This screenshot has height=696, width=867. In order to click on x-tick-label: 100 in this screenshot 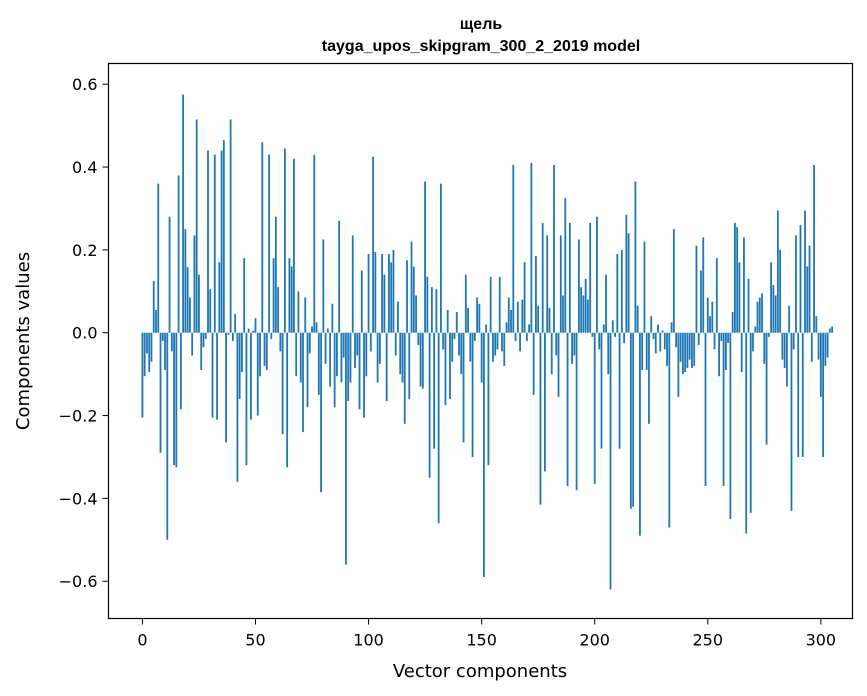, I will do `click(368, 640)`.